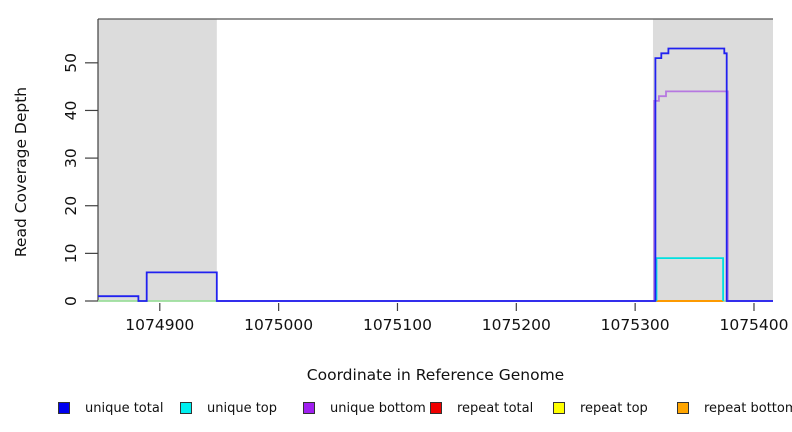 Image resolution: width=792 pixels, height=432 pixels. What do you see at coordinates (748, 408) in the screenshot?
I see `legend-label: repeat bottom` at bounding box center [748, 408].